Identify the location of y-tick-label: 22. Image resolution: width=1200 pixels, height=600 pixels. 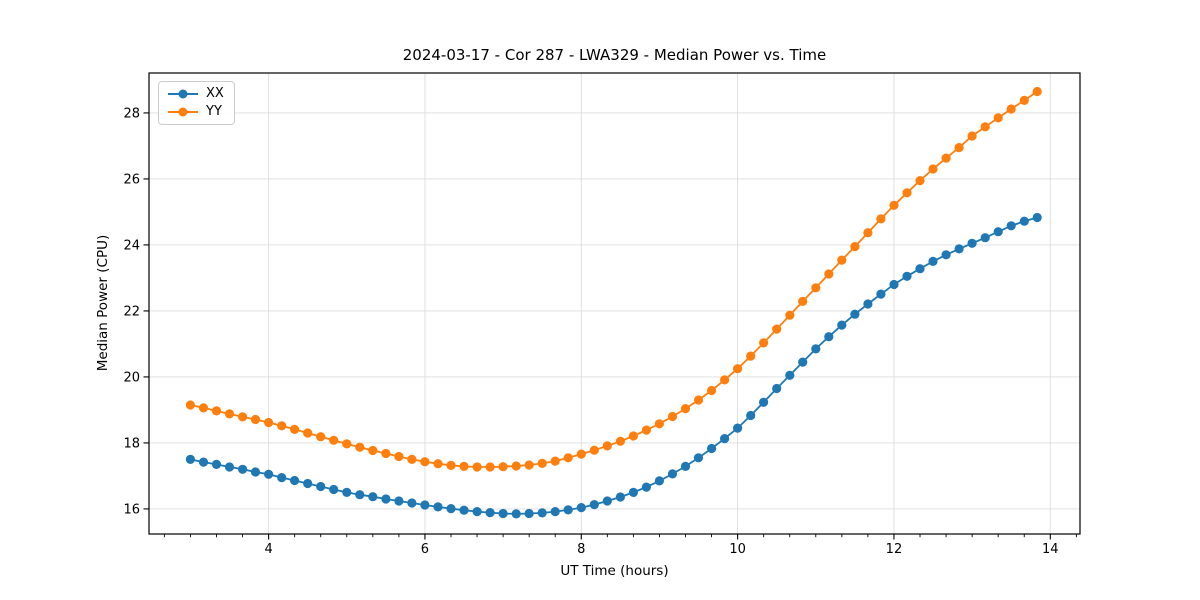
(131, 311).